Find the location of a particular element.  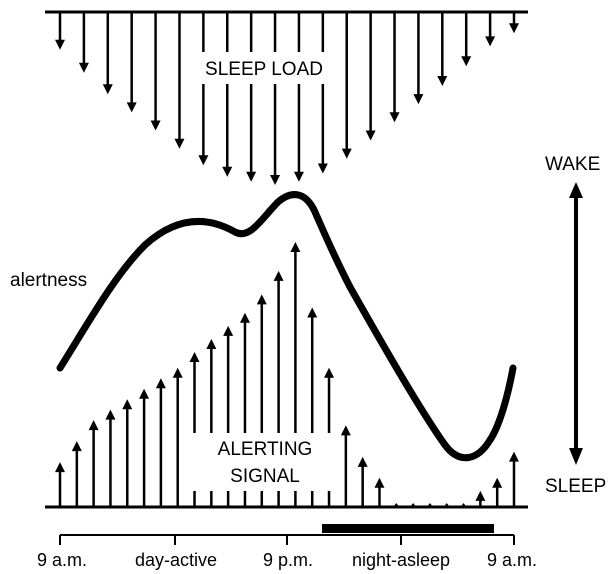

alerting-label-line1: ALERTING is located at coordinates (265, 449).